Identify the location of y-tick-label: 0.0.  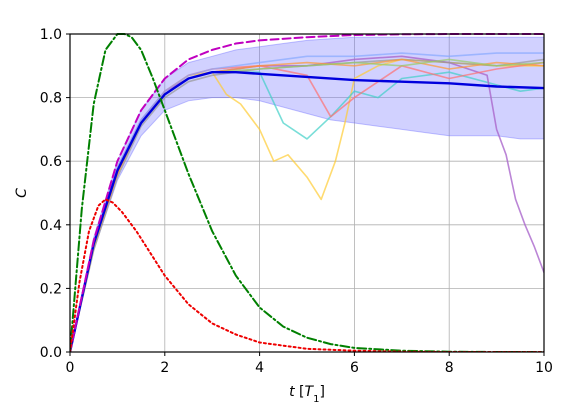
(51, 353).